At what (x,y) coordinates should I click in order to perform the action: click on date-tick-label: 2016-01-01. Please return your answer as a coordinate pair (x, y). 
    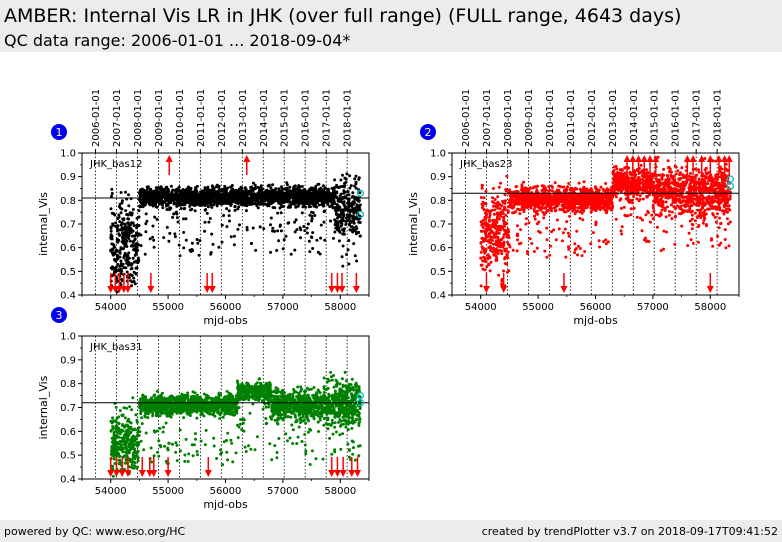
    Looking at the image, I should click on (306, 118).